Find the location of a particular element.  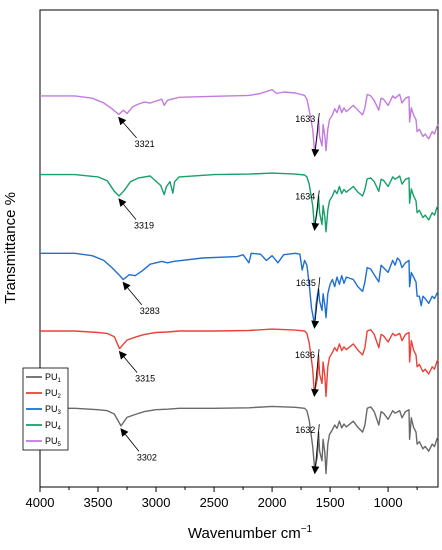

peak-annotation-label: 3315 is located at coordinates (145, 379).